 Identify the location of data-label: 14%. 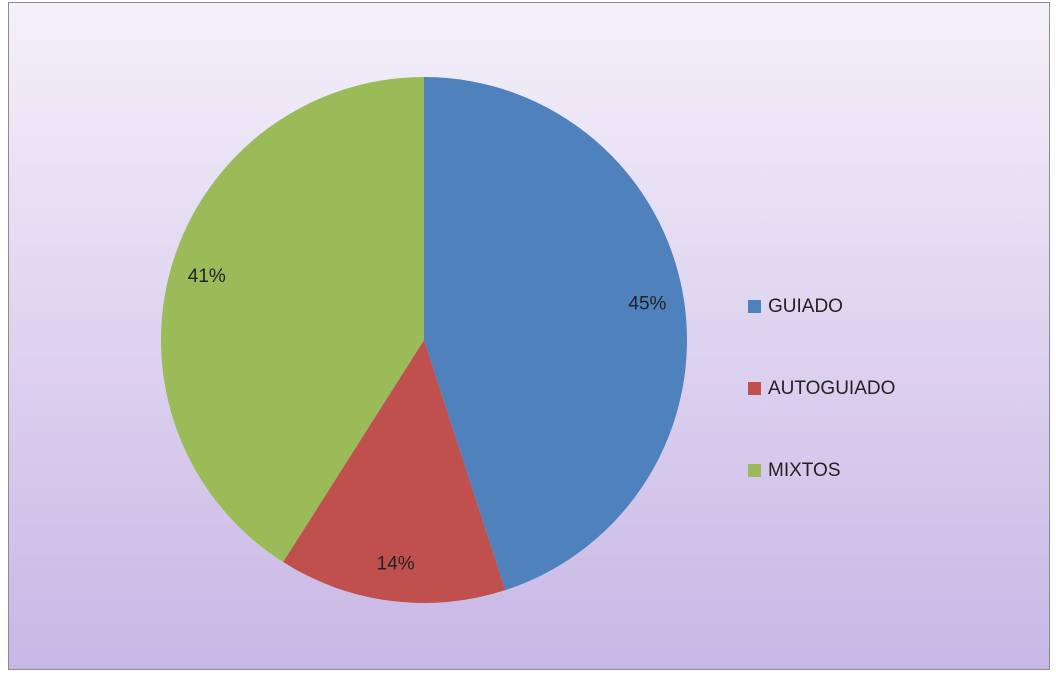
(396, 563).